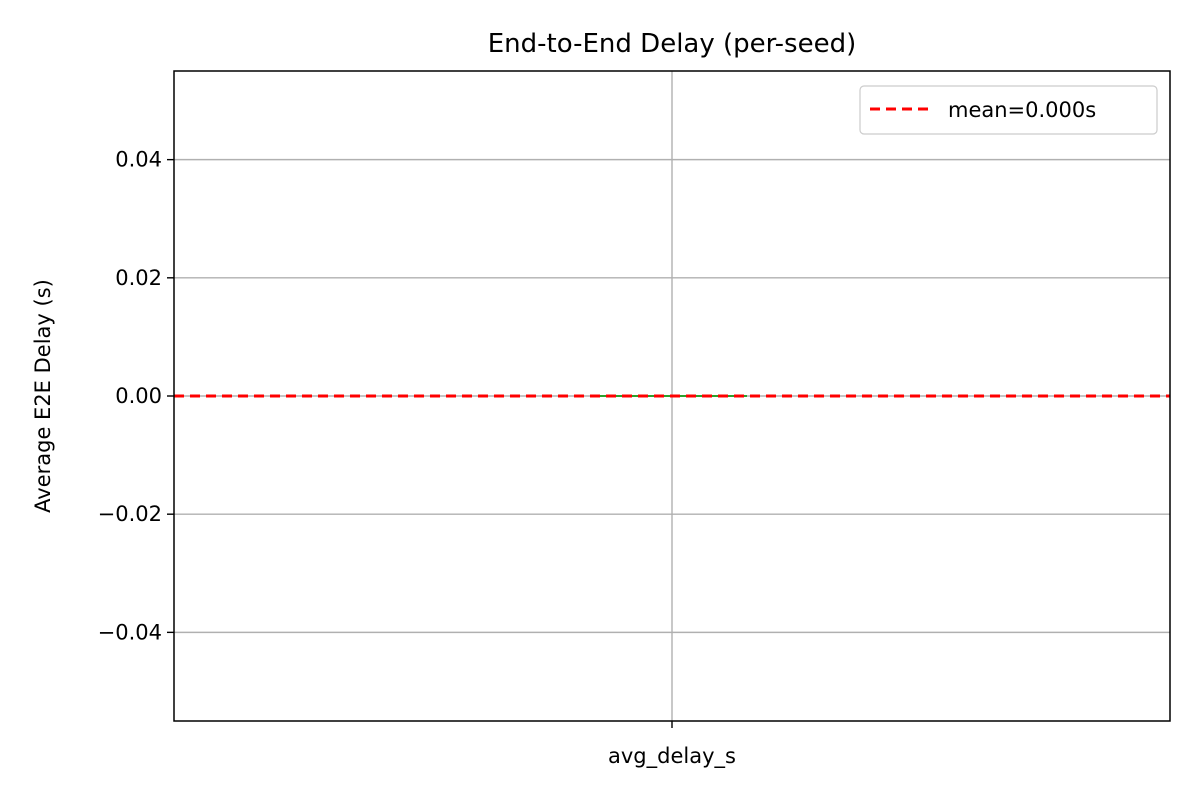 The height and width of the screenshot is (800, 1200). Describe the element at coordinates (1022, 110) in the screenshot. I see `legend-mean-label: mean=0.000s` at that location.